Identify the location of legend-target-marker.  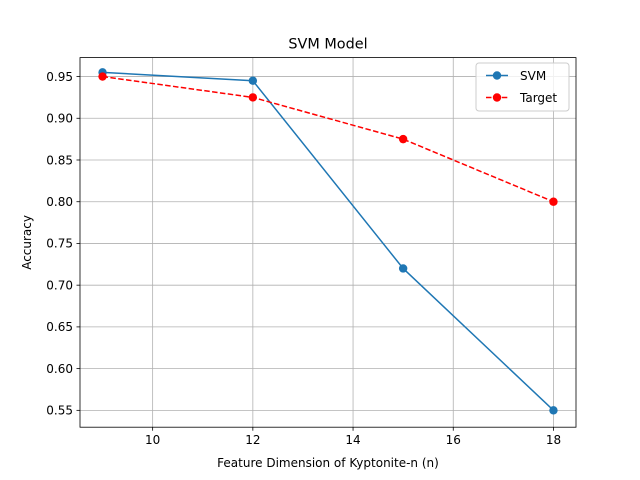
(497, 97).